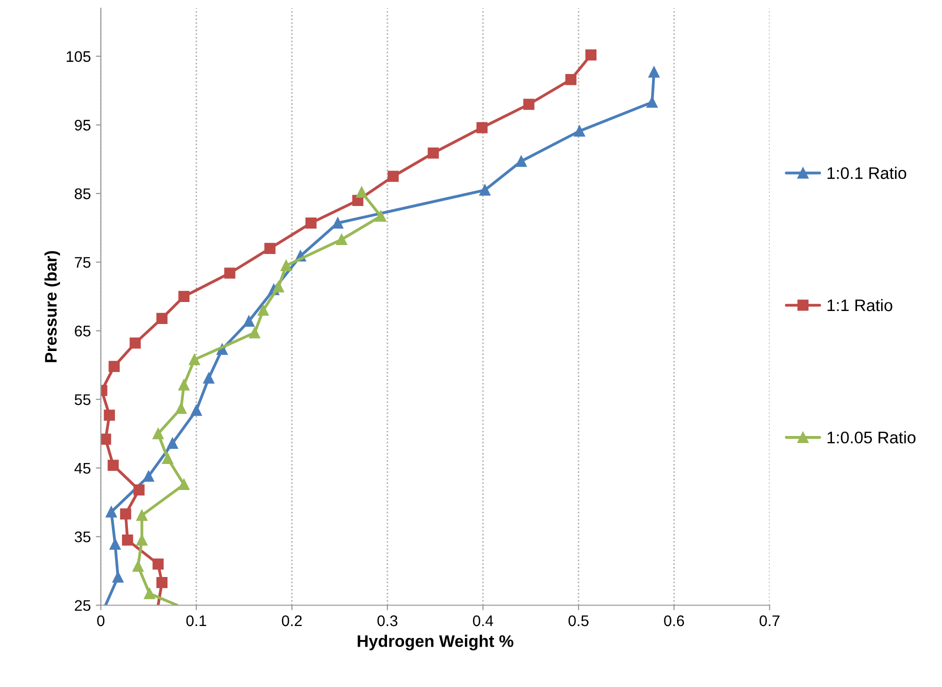 The width and height of the screenshot is (942, 687). I want to click on x-tick-label: 0.3, so click(387, 620).